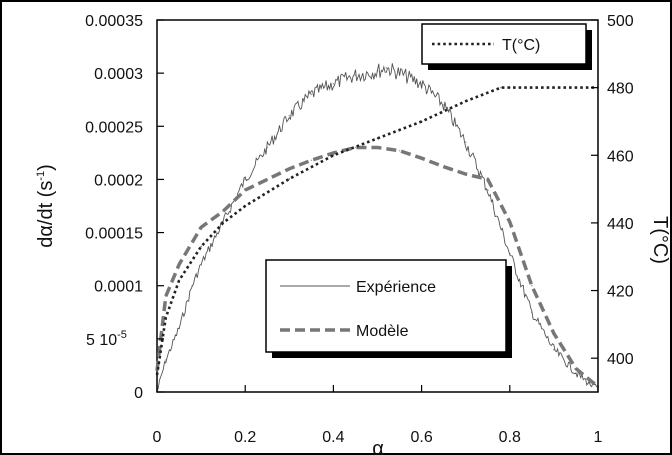 The height and width of the screenshot is (455, 672). I want to click on y-right-axis-title: T(°C), so click(660, 240).